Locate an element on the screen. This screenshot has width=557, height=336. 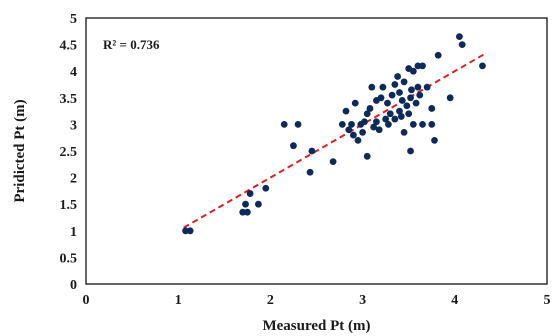
y-tick-label: 2.5 is located at coordinates (69, 152).